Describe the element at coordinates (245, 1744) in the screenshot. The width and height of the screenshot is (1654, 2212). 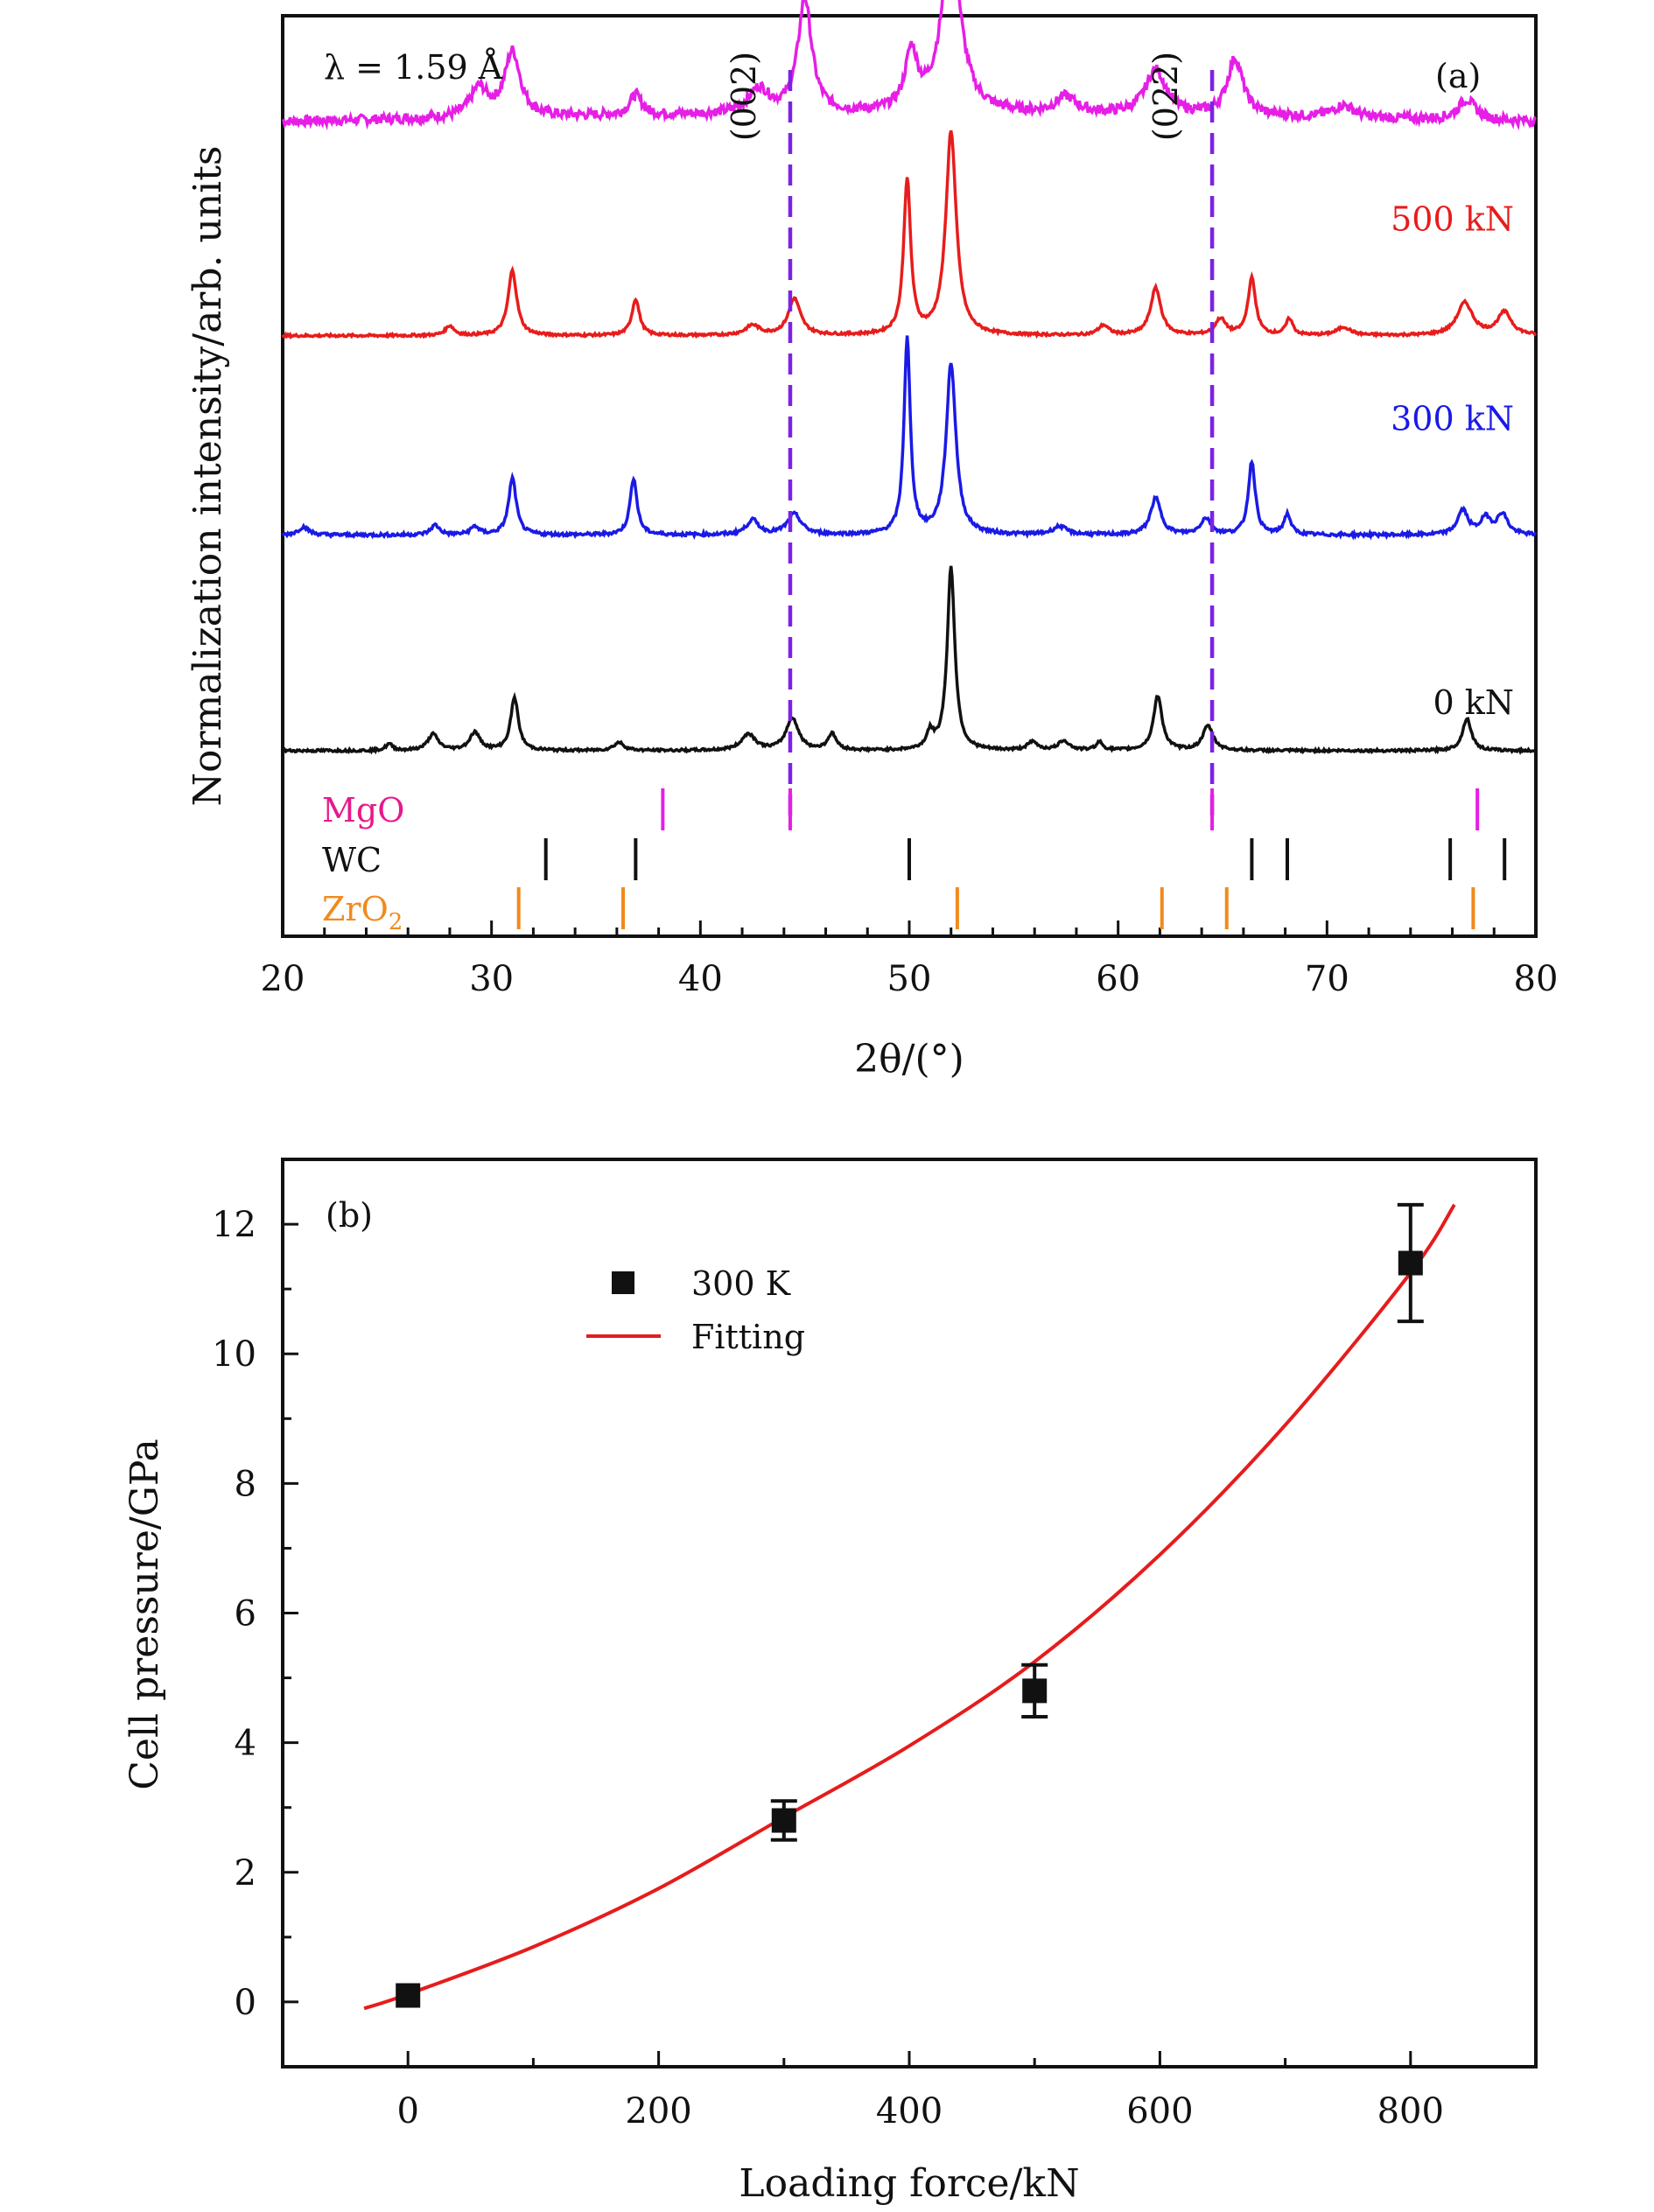
I see `y-tick-label-b: 4` at that location.